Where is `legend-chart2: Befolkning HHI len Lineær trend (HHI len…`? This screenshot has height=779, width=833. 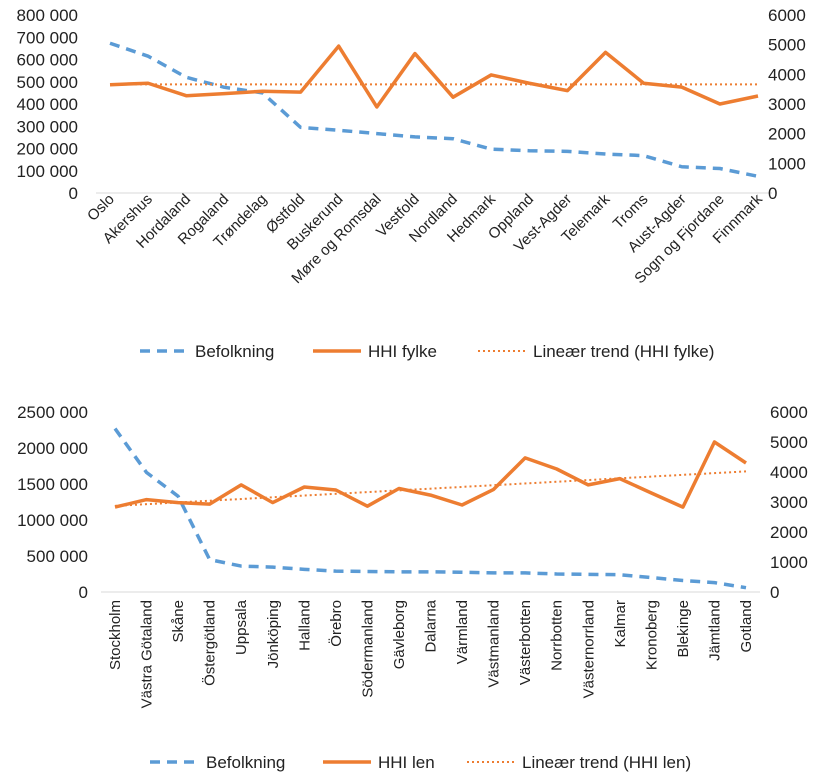 legend-chart2: Befolkning HHI len Lineær trend (HHI len… is located at coordinates (420, 762).